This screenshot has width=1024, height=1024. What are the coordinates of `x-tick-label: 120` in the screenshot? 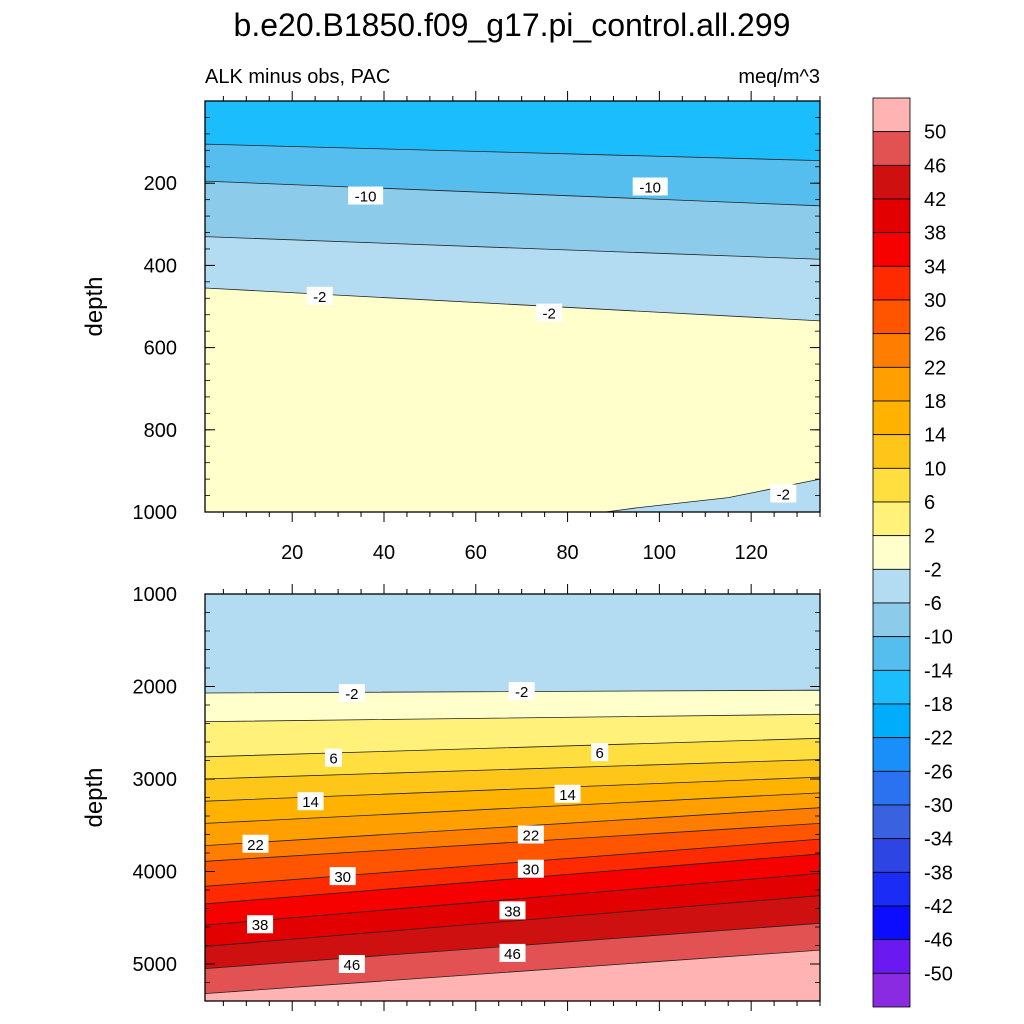 It's located at (750, 553).